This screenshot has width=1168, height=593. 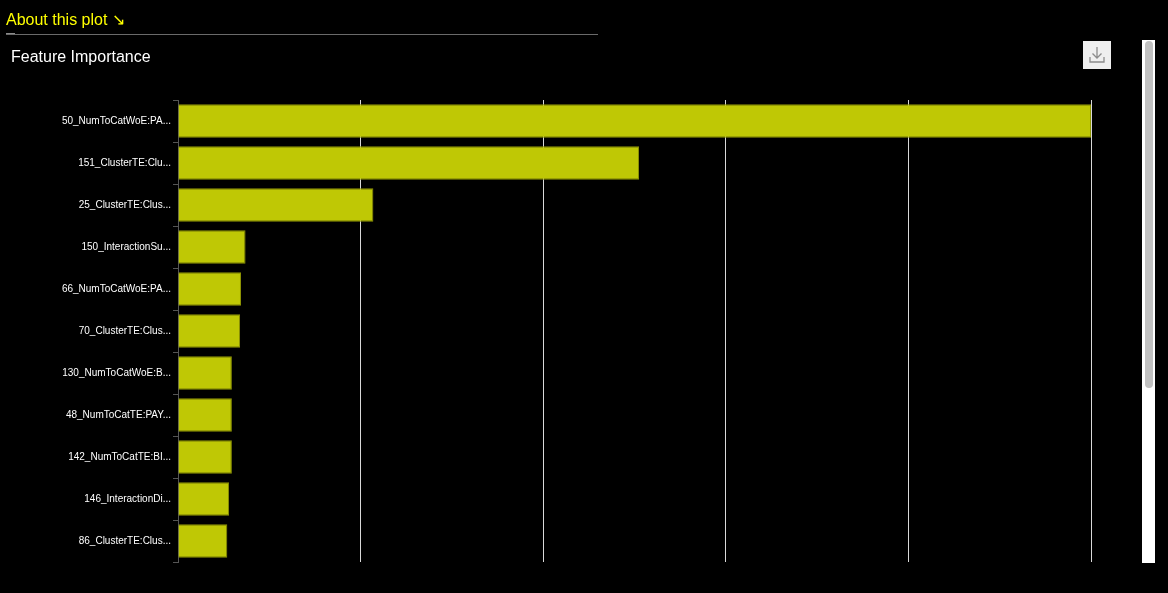 What do you see at coordinates (81, 57) in the screenshot?
I see `chart-title: Feature Importance` at bounding box center [81, 57].